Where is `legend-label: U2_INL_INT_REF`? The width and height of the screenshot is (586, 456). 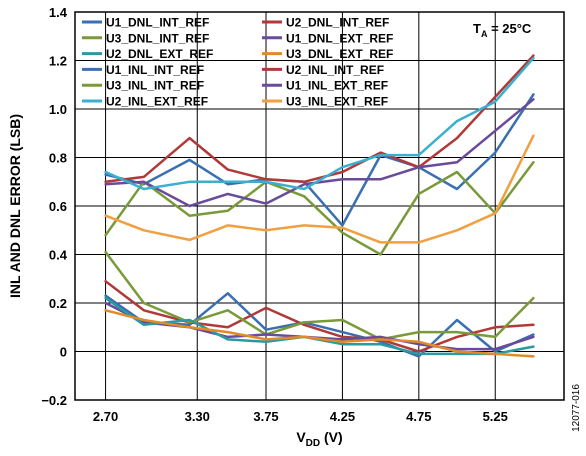 legend-label: U2_INL_INT_REF is located at coordinates (335, 70).